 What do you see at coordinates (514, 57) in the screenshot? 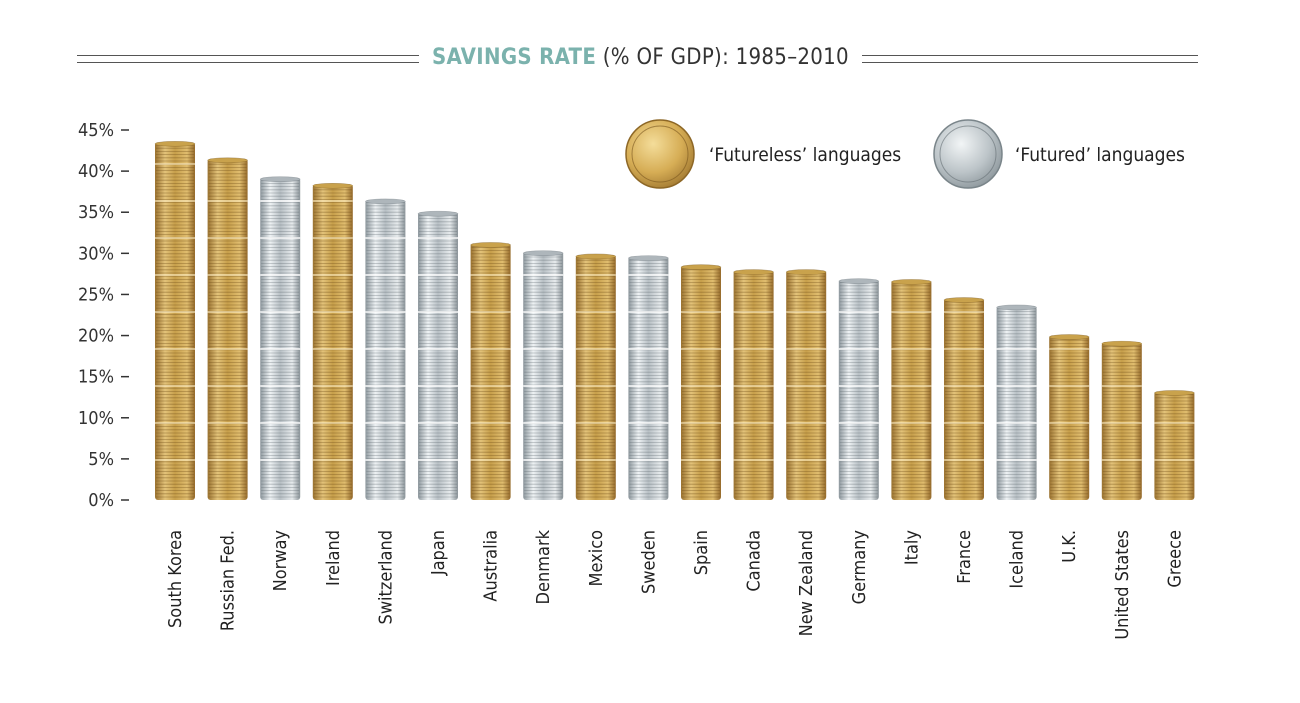
I see `chart-title-highlight: SAVINGS RATE` at bounding box center [514, 57].